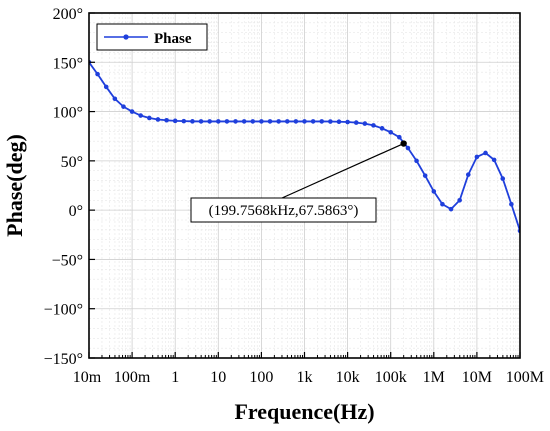 The width and height of the screenshot is (550, 431). What do you see at coordinates (67, 260) in the screenshot?
I see `y-tick-label: −50°` at bounding box center [67, 260].